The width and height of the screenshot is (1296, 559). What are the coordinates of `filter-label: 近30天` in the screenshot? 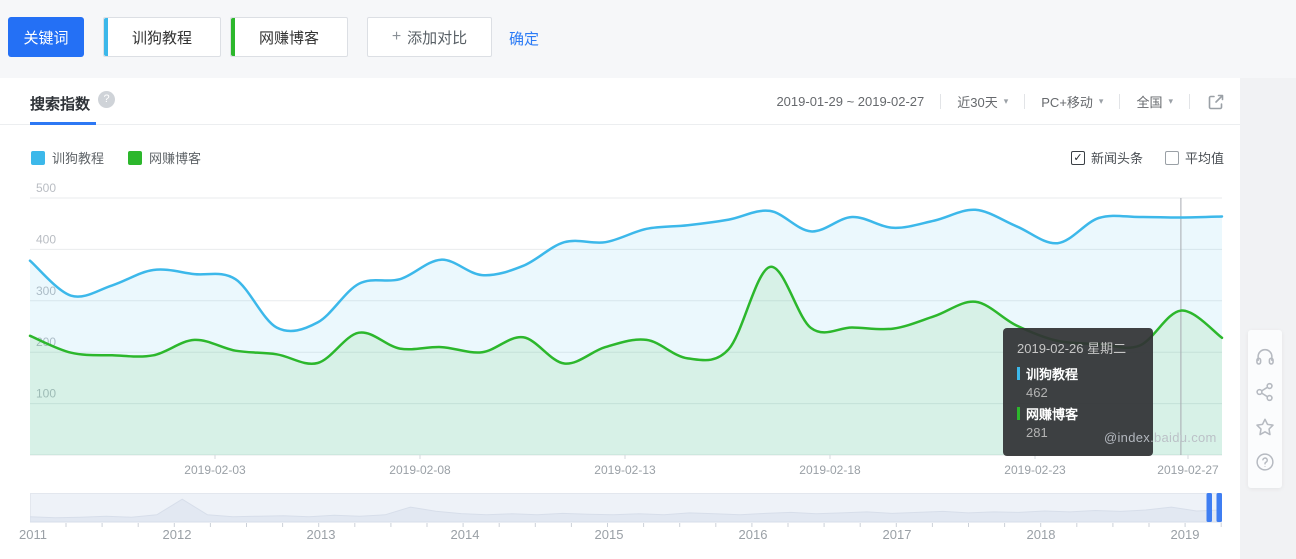 It's located at (977, 102).